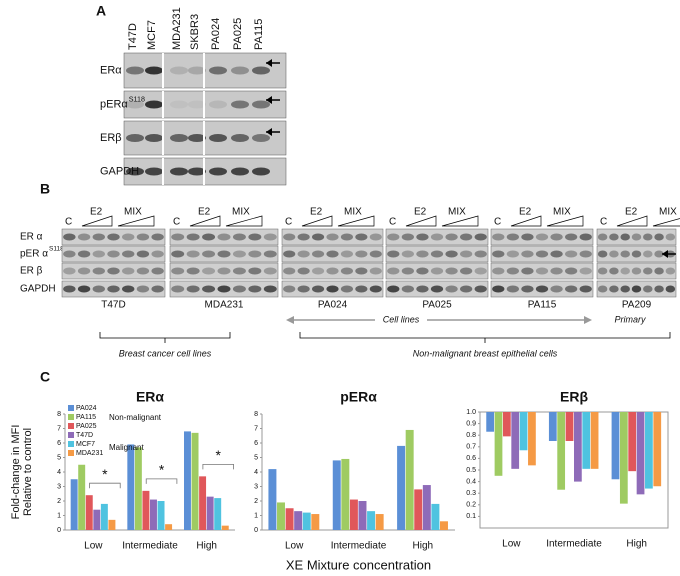 The width and height of the screenshot is (680, 576). I want to click on annotation: Cell lines, so click(401, 319).